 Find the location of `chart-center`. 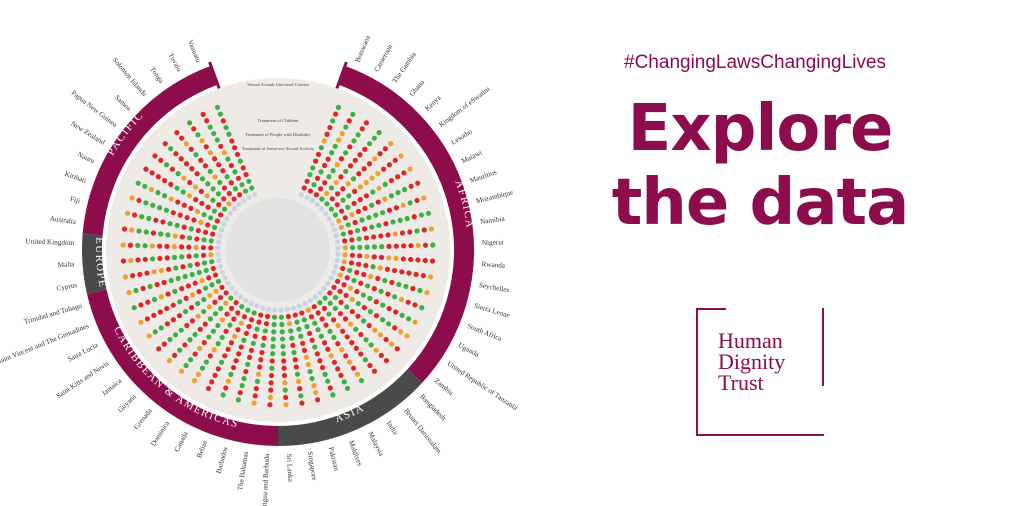

chart-center is located at coordinates (278, 250).